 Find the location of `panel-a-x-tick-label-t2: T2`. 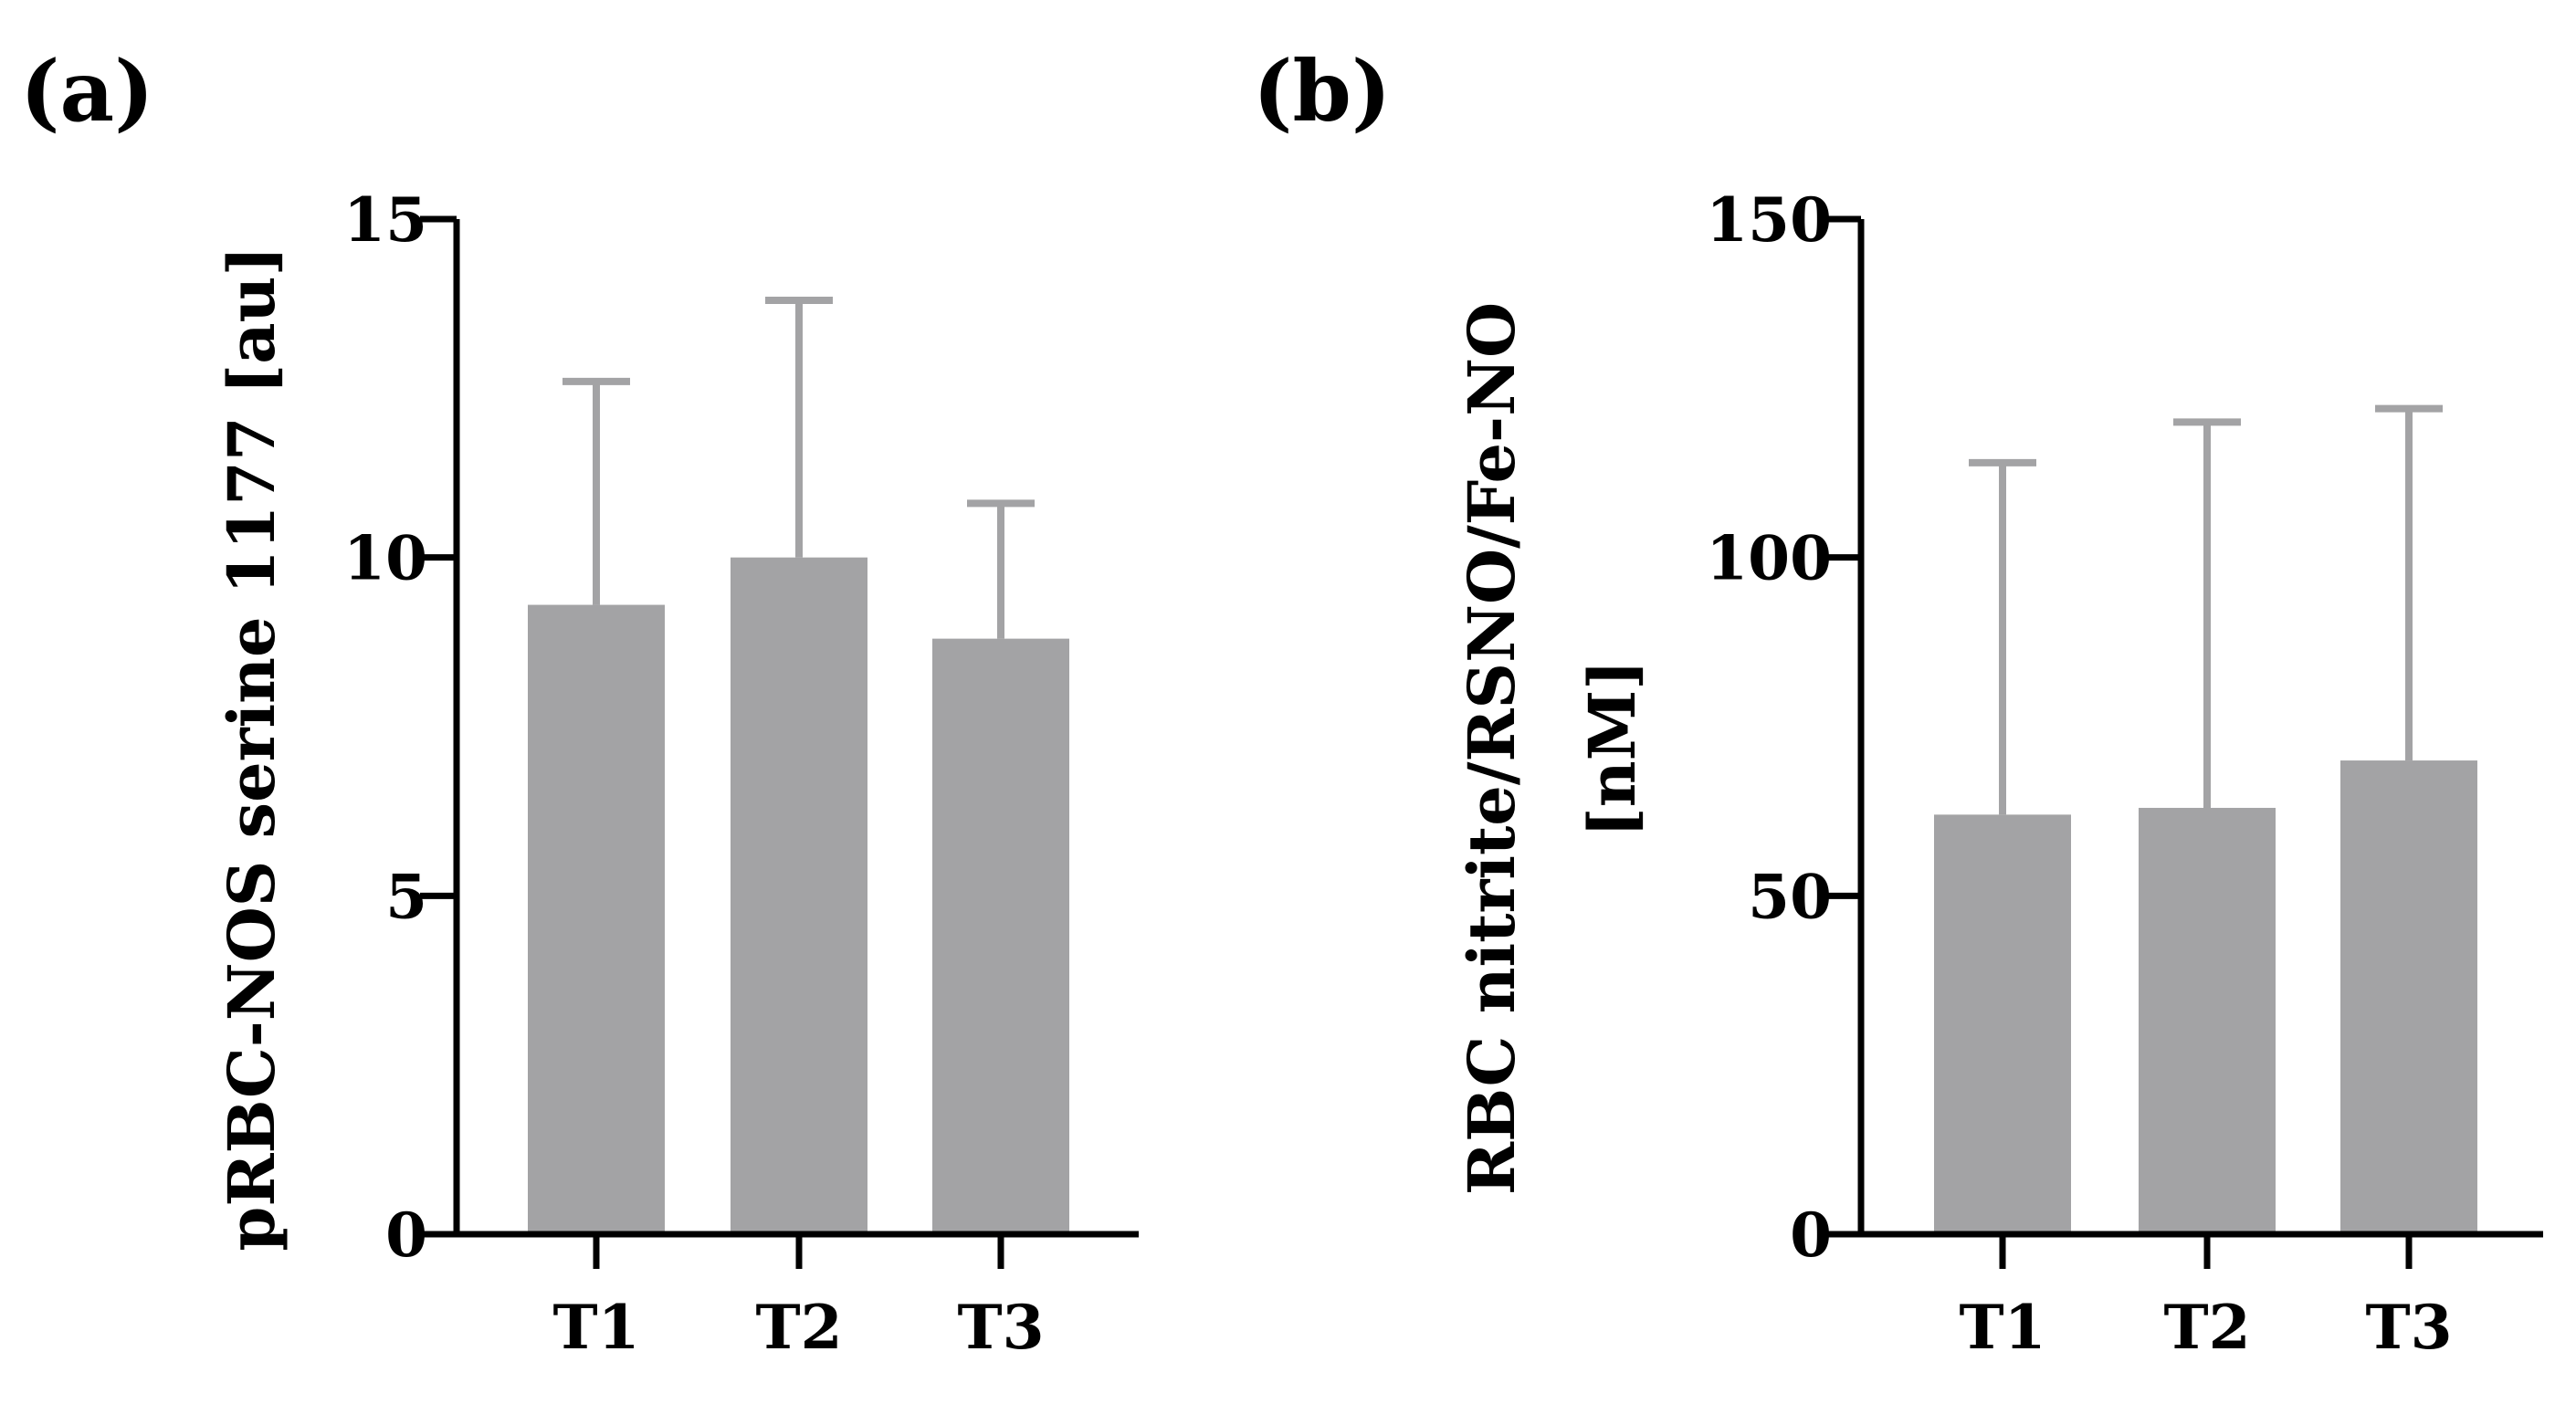

panel-a-x-tick-label-t2: T2 is located at coordinates (798, 1327).